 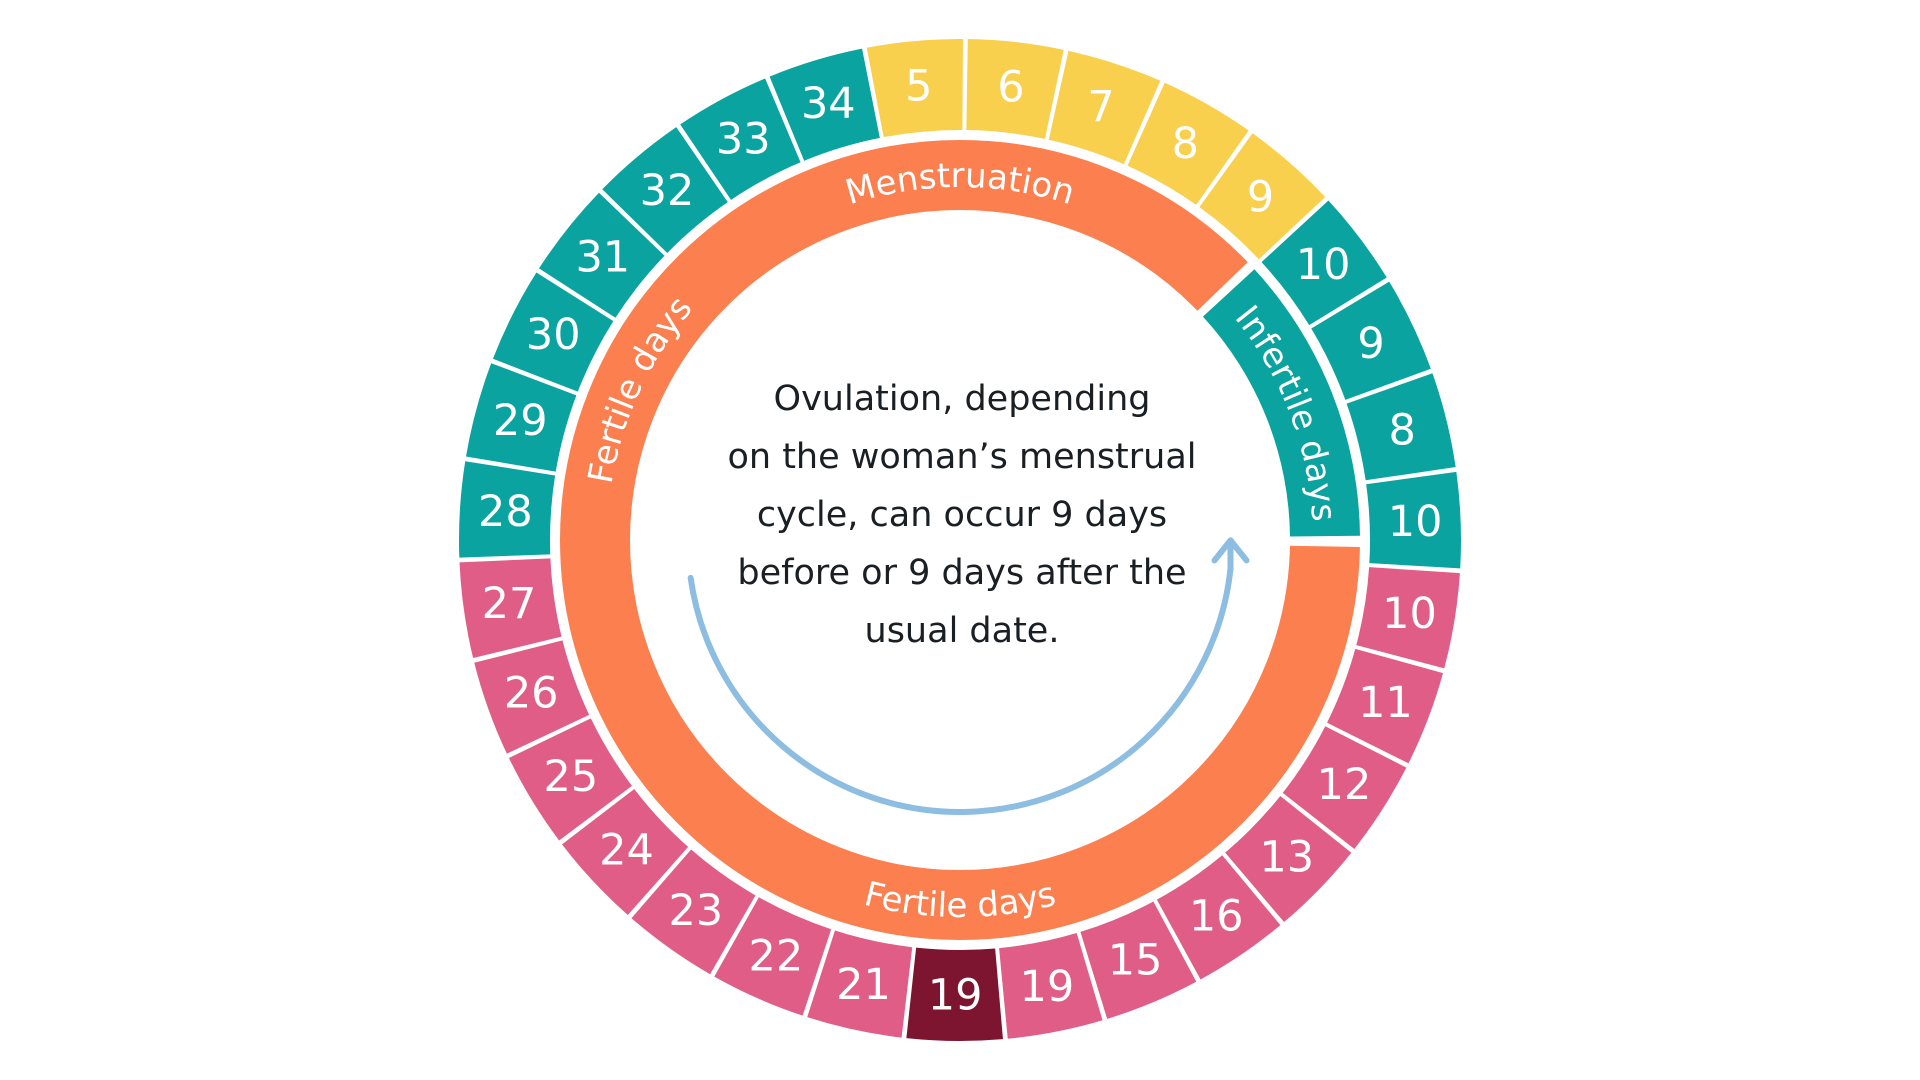 What do you see at coordinates (1100, 107) in the screenshot?
I see `day-label: 7` at bounding box center [1100, 107].